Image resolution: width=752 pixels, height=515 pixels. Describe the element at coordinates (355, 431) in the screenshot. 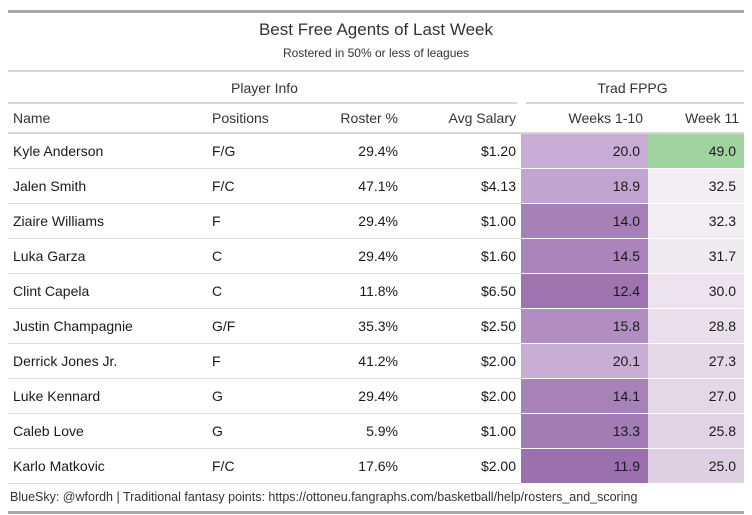

I see `roster-pct: 5.9%` at that location.